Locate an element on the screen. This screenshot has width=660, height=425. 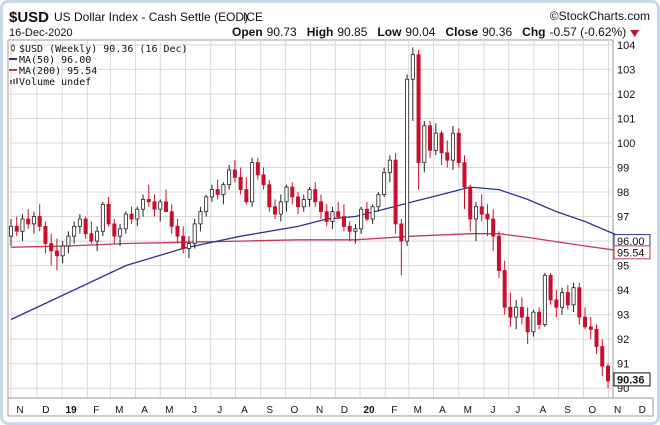
ohlc-label-open: Open is located at coordinates (247, 32).